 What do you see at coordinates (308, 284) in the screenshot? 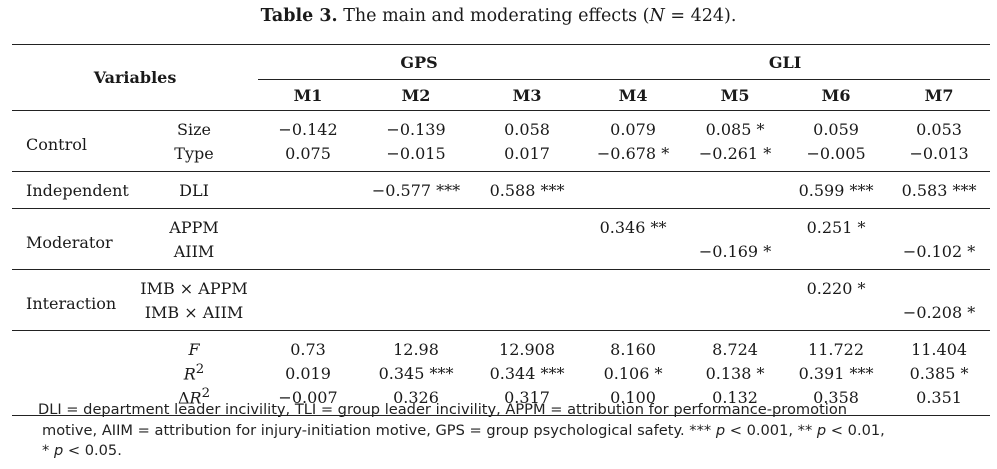
I see `cell-imb-appm-m1` at bounding box center [308, 284].